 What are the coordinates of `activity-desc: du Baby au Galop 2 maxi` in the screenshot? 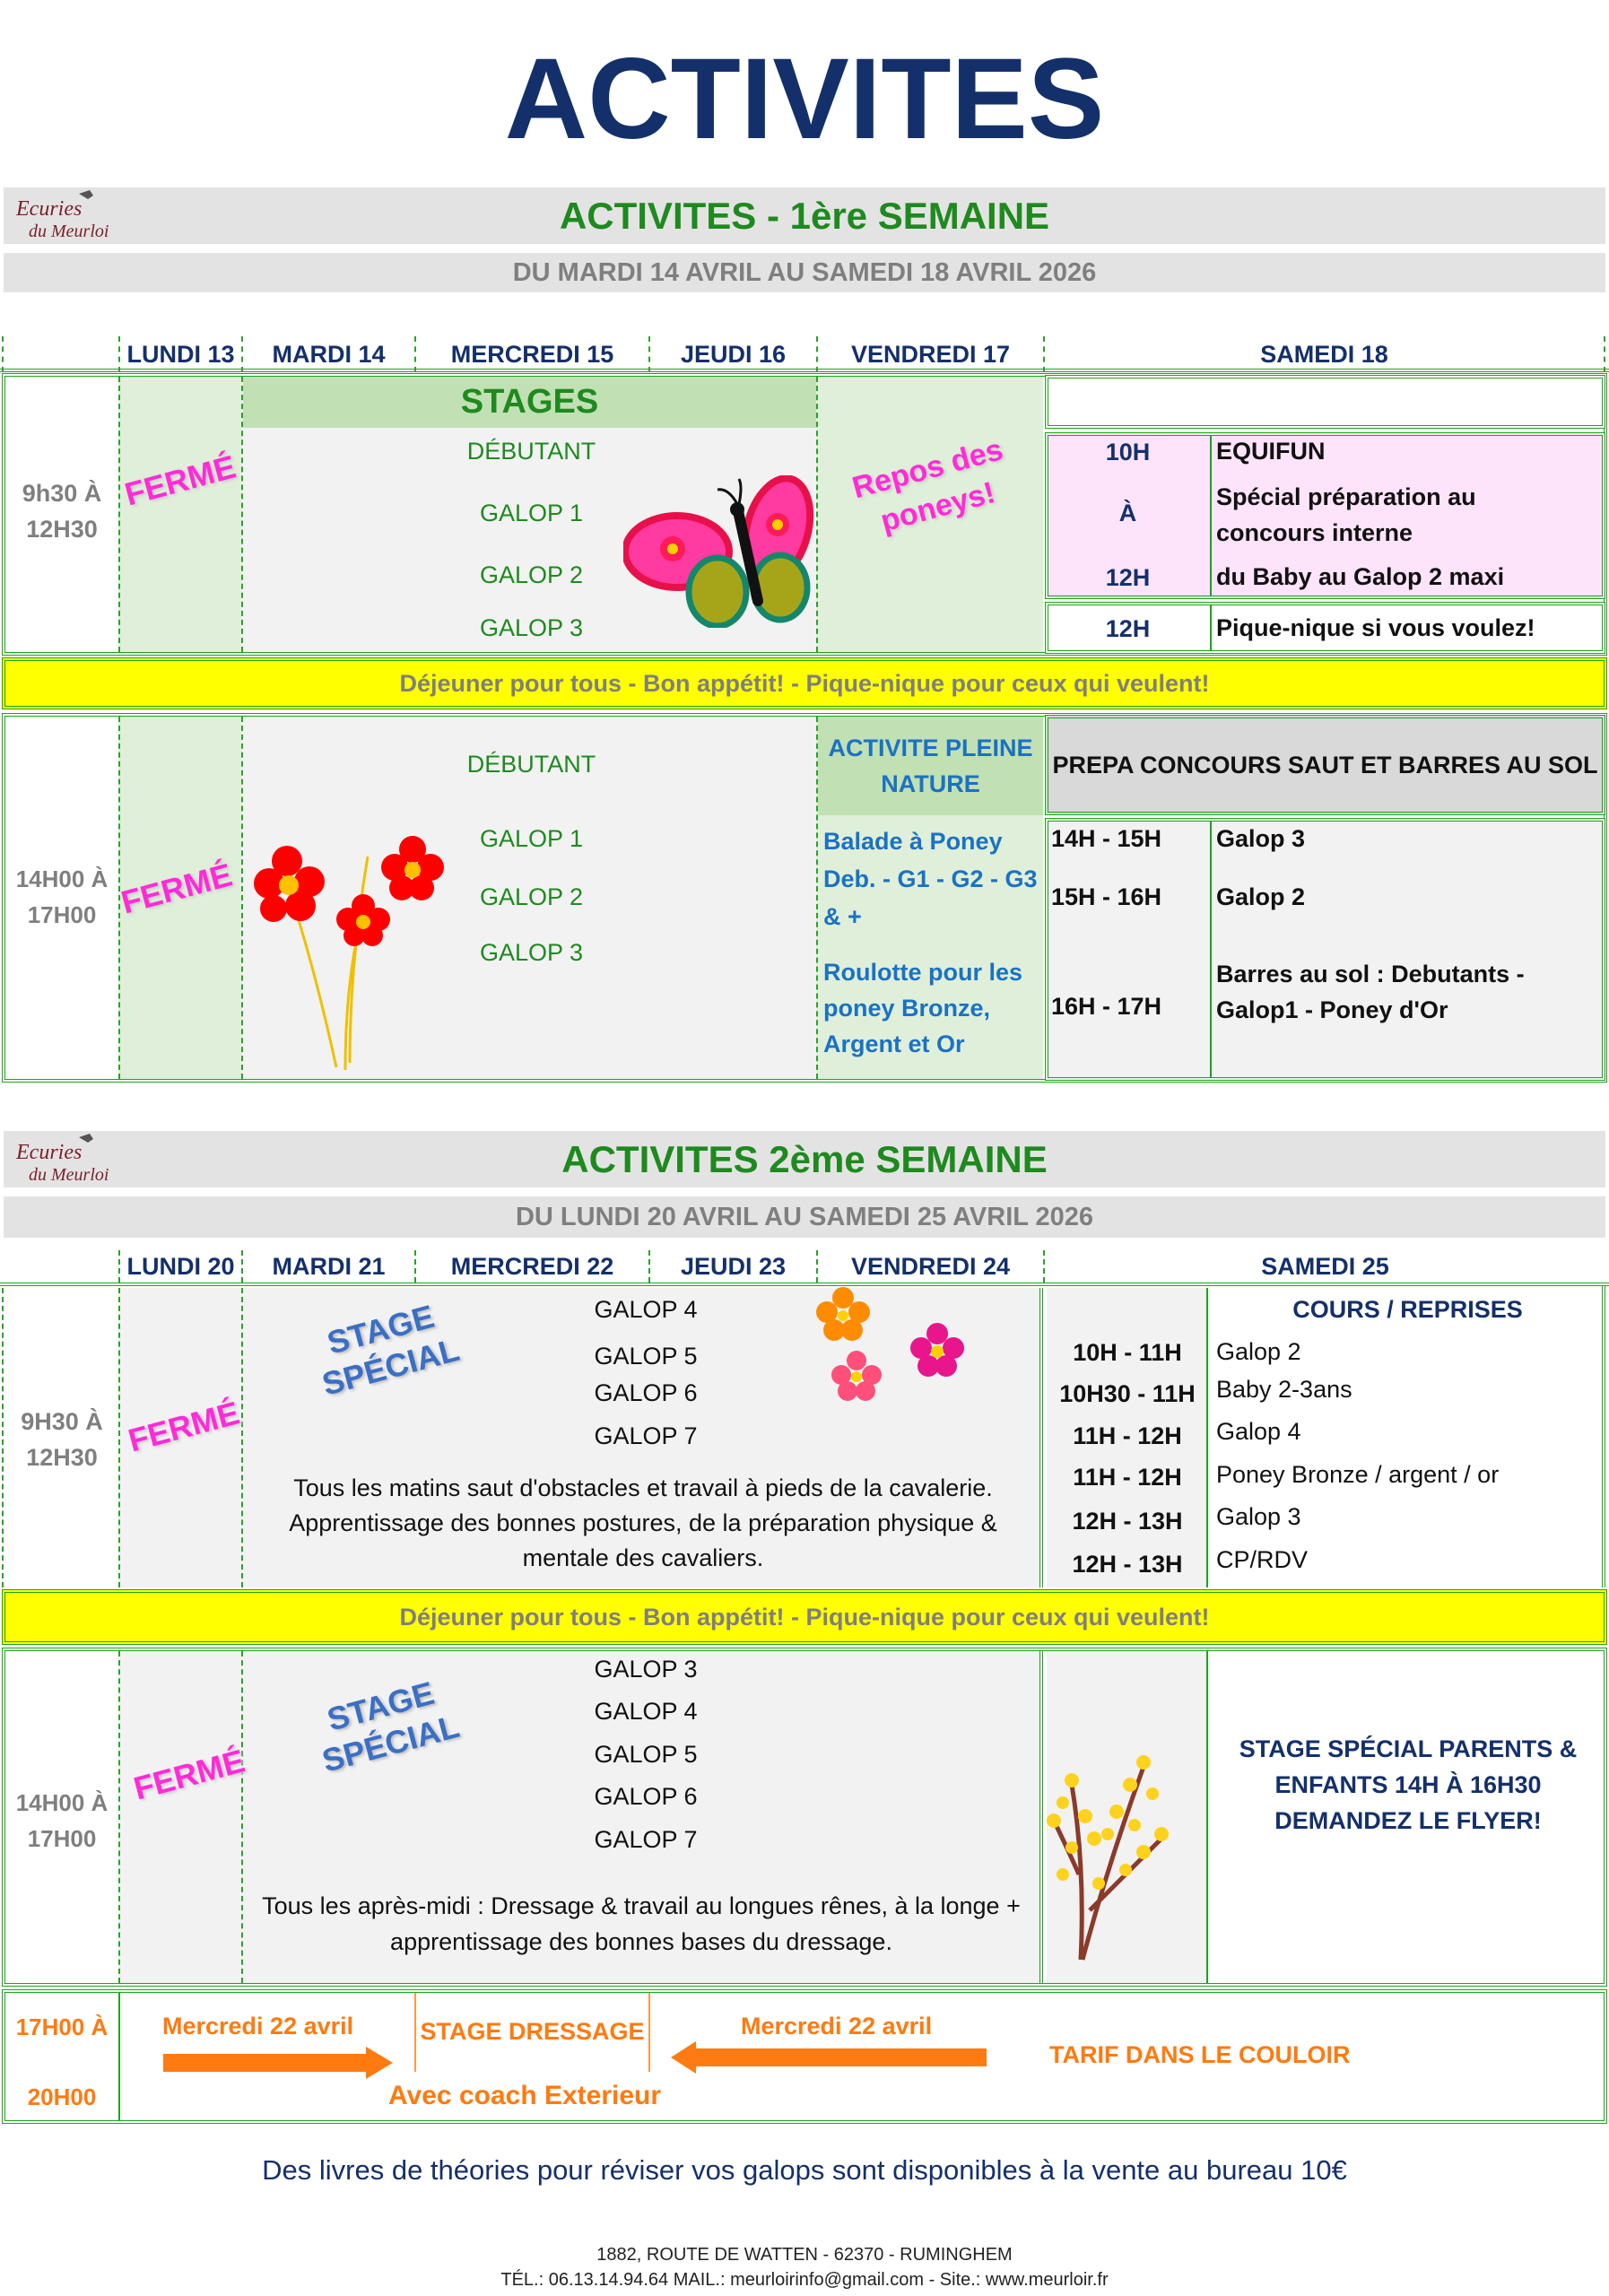 It's located at (1360, 576).